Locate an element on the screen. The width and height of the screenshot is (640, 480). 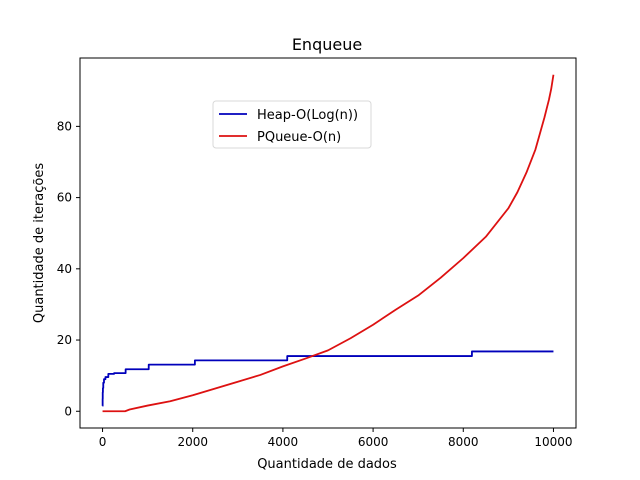
x-tick-label: 6000 is located at coordinates (373, 442).